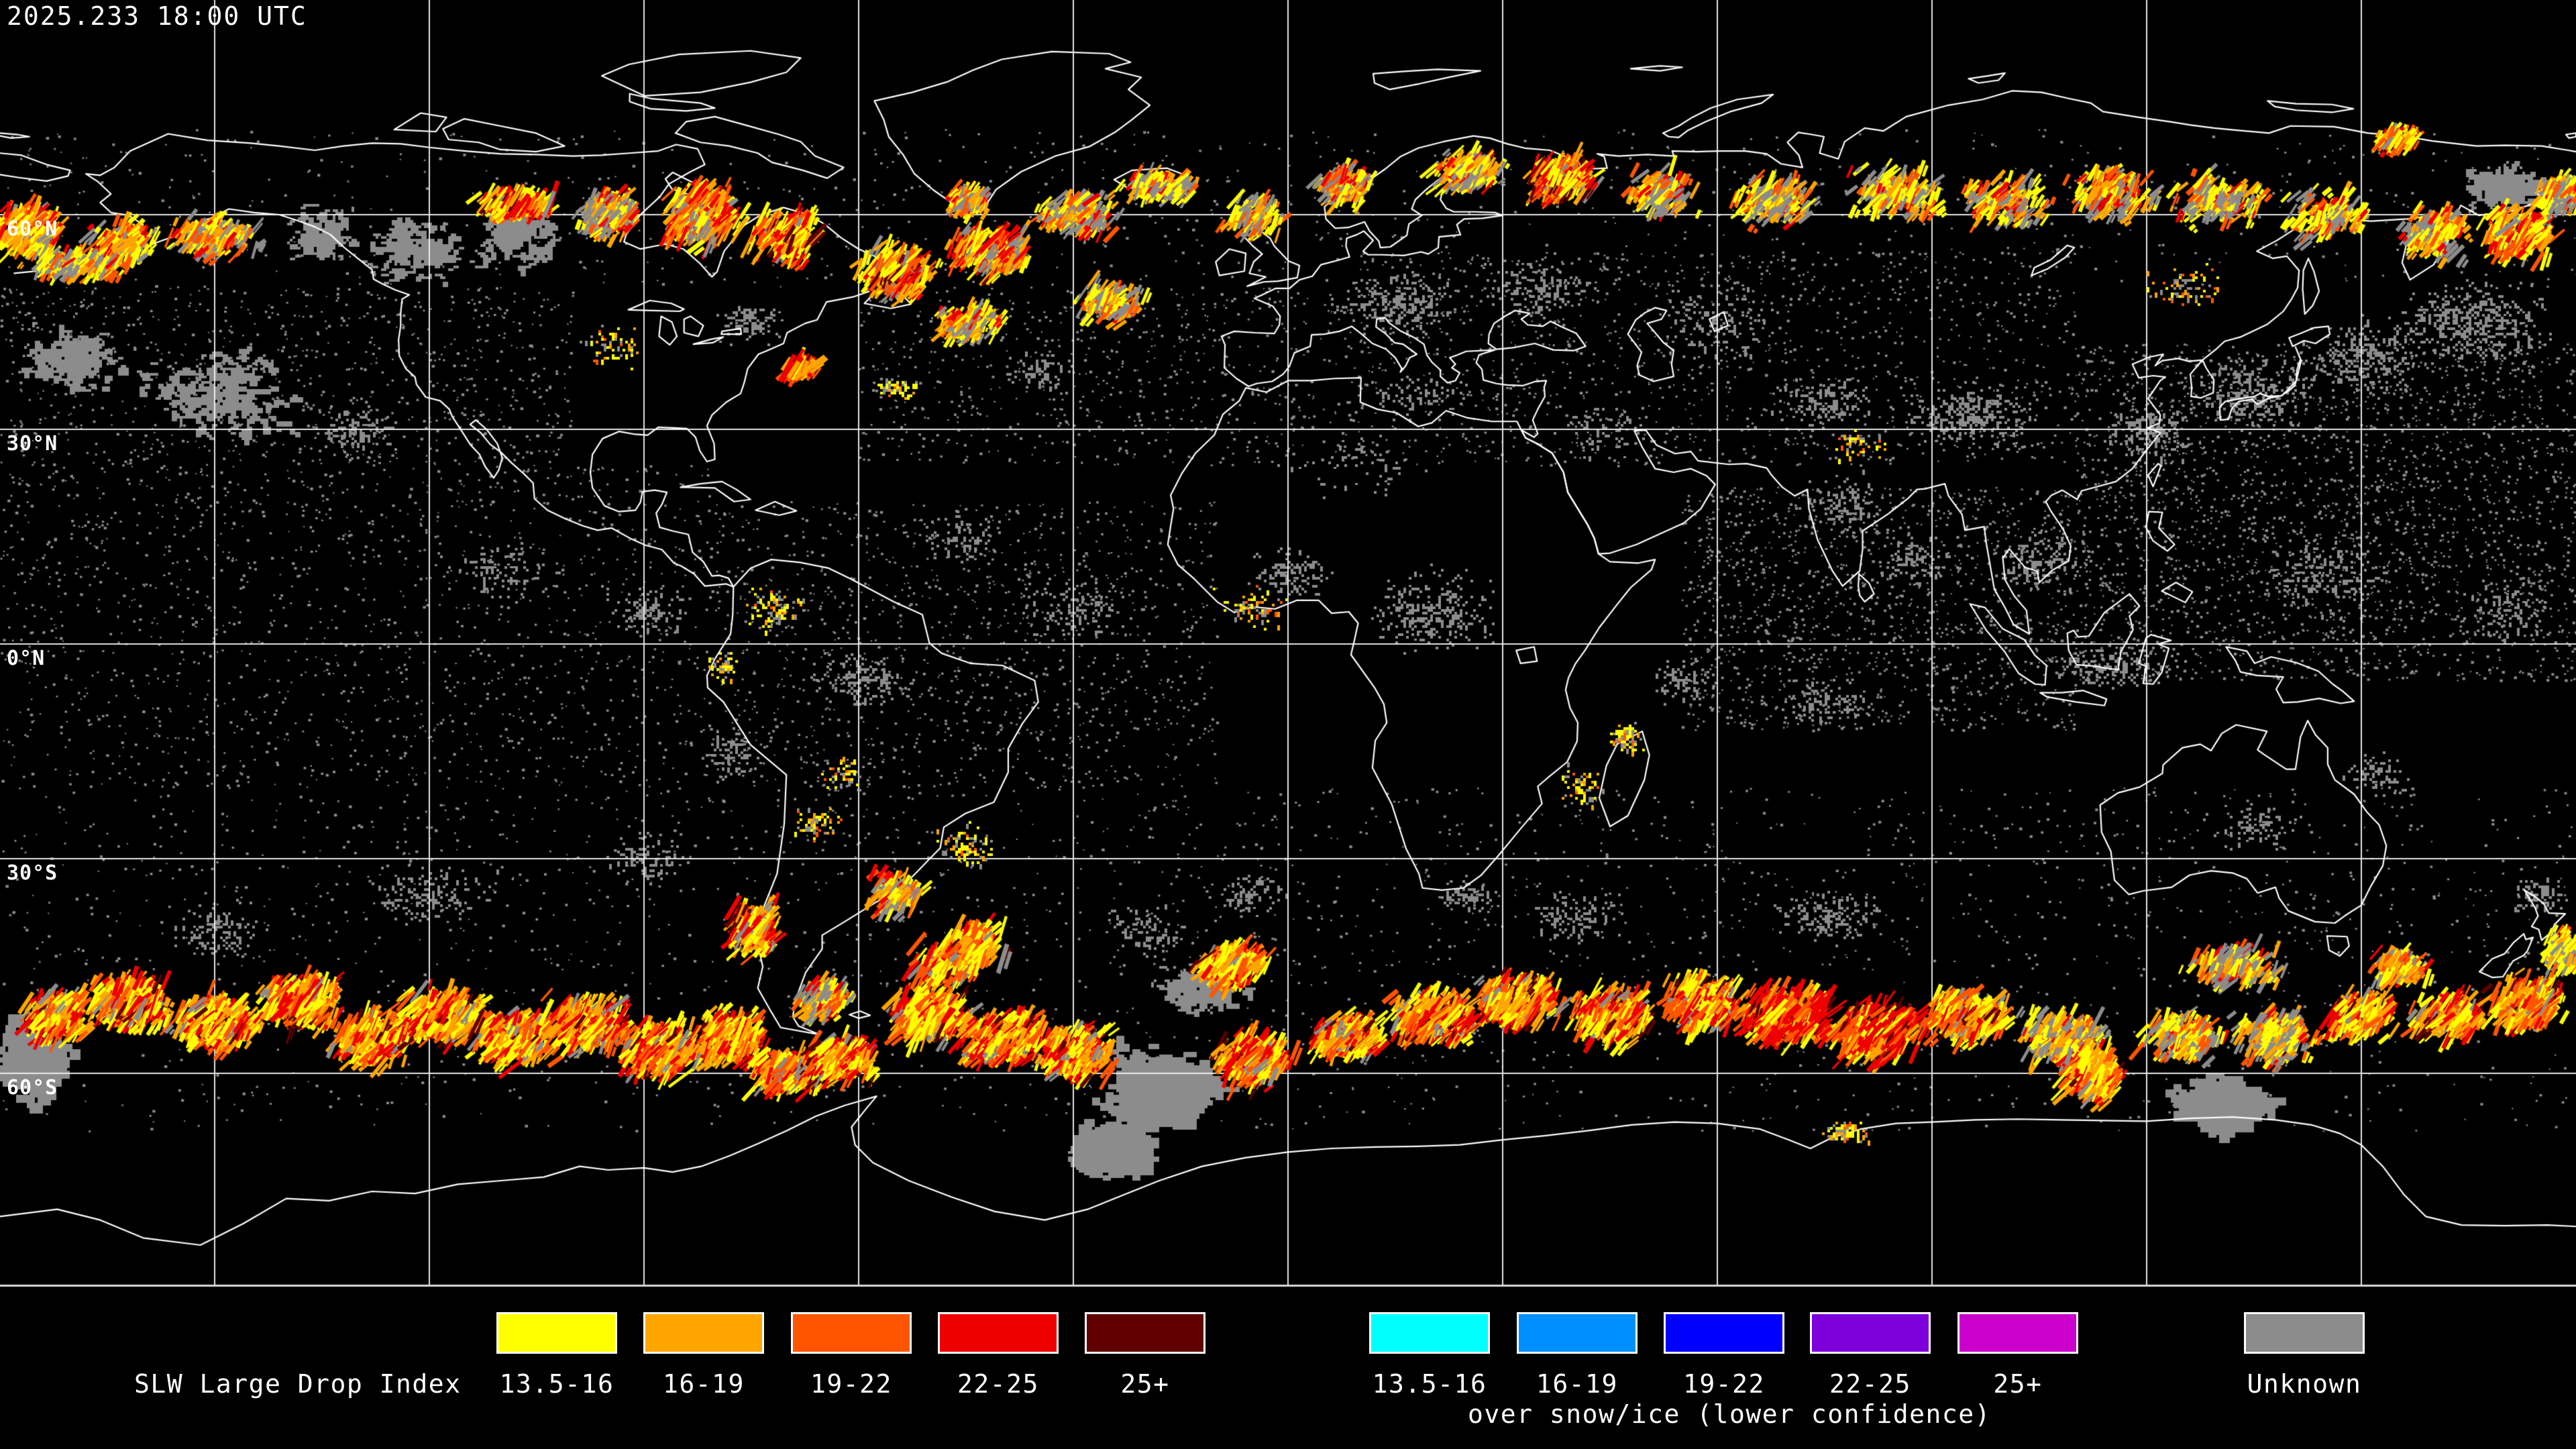 Image resolution: width=2576 pixels, height=1449 pixels. Describe the element at coordinates (556, 1384) in the screenshot. I see `liquid-range-label-0: 13.5-16` at that location.